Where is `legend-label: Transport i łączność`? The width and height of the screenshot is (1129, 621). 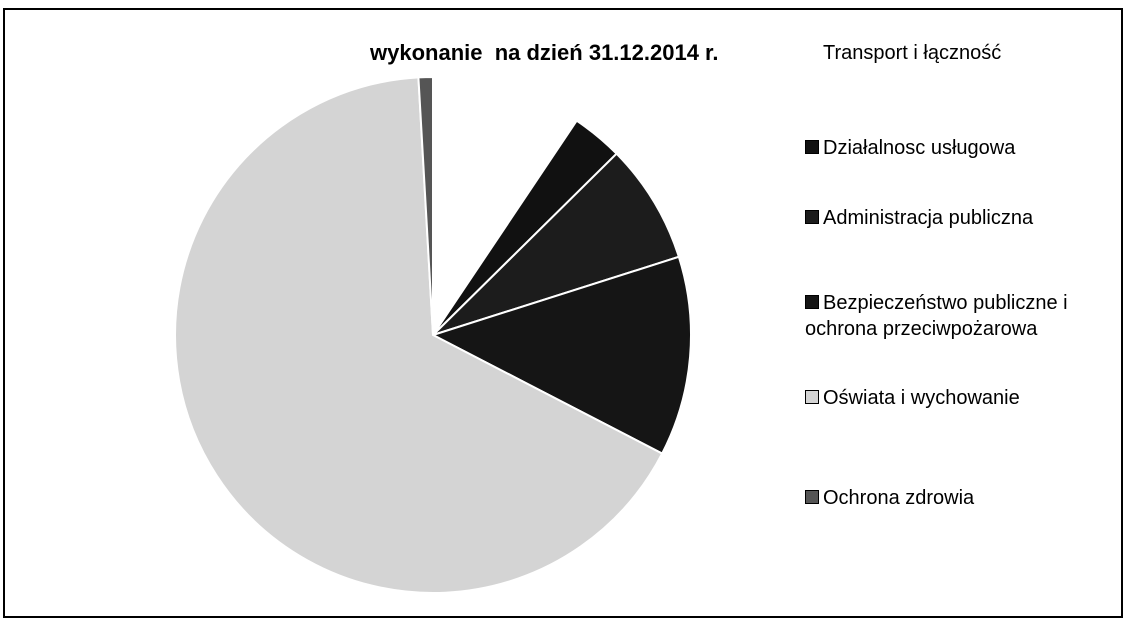
legend-label: Transport i łączność is located at coordinates (912, 53).